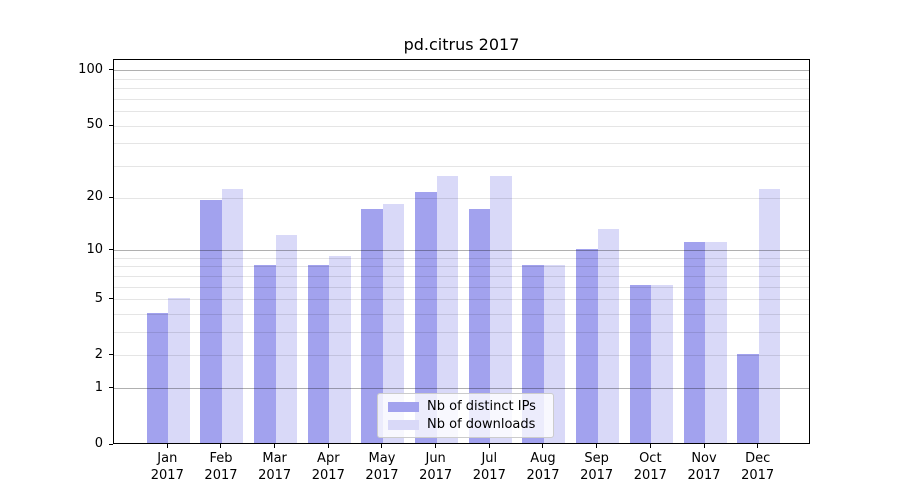  Describe the element at coordinates (694, 342) in the screenshot. I see `bar-ips-nov` at that location.